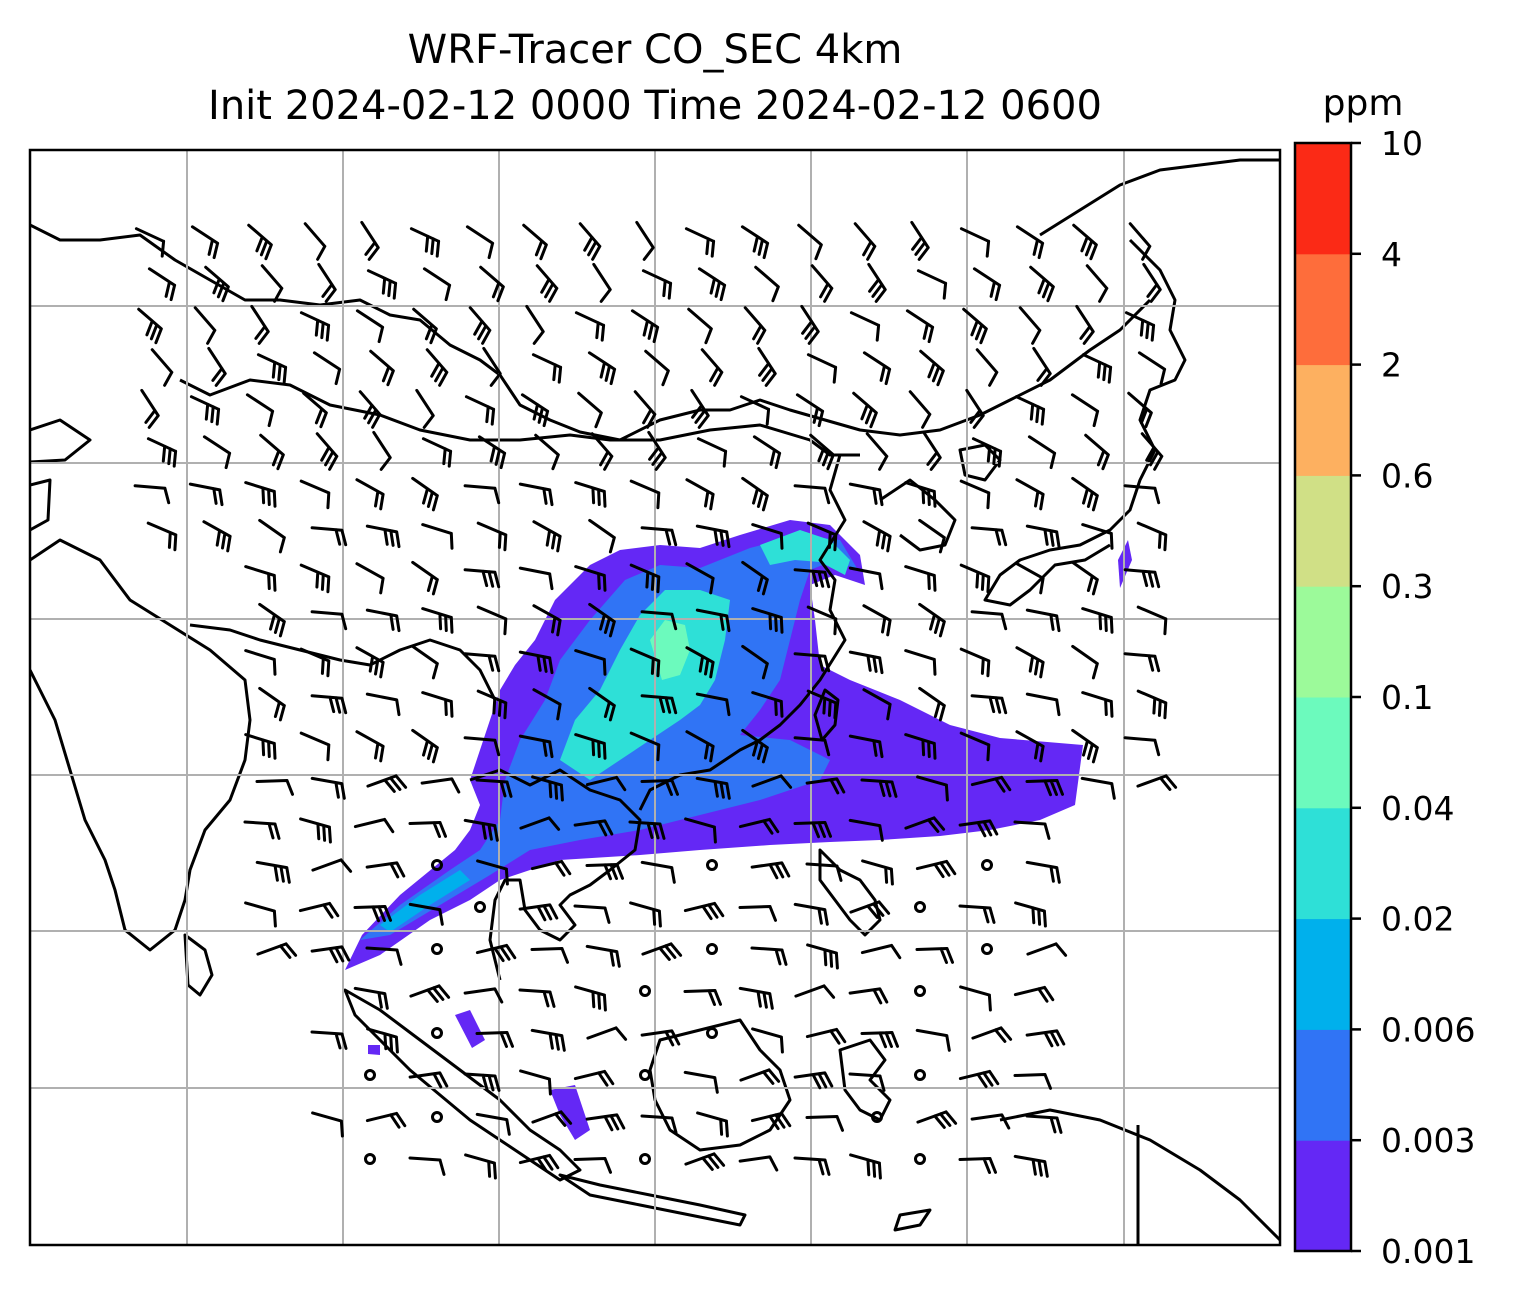  I want to click on coast-timor, so click(912, 1220).